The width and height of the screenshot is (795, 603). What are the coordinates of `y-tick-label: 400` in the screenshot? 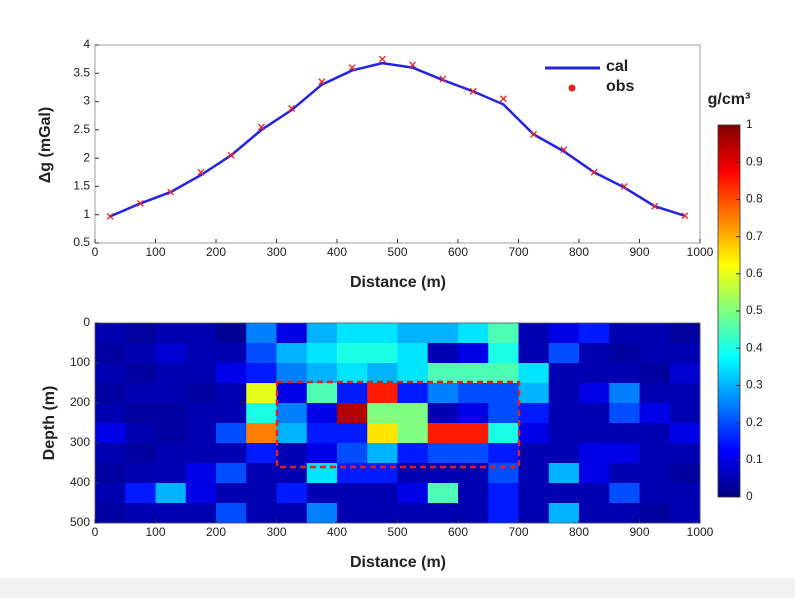 It's located at (80, 482).